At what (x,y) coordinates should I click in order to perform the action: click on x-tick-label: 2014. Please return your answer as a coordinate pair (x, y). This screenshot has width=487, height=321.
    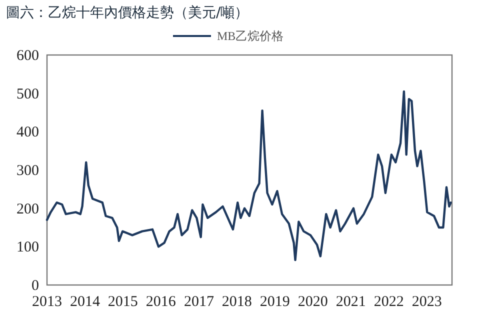
    Looking at the image, I should click on (85, 302).